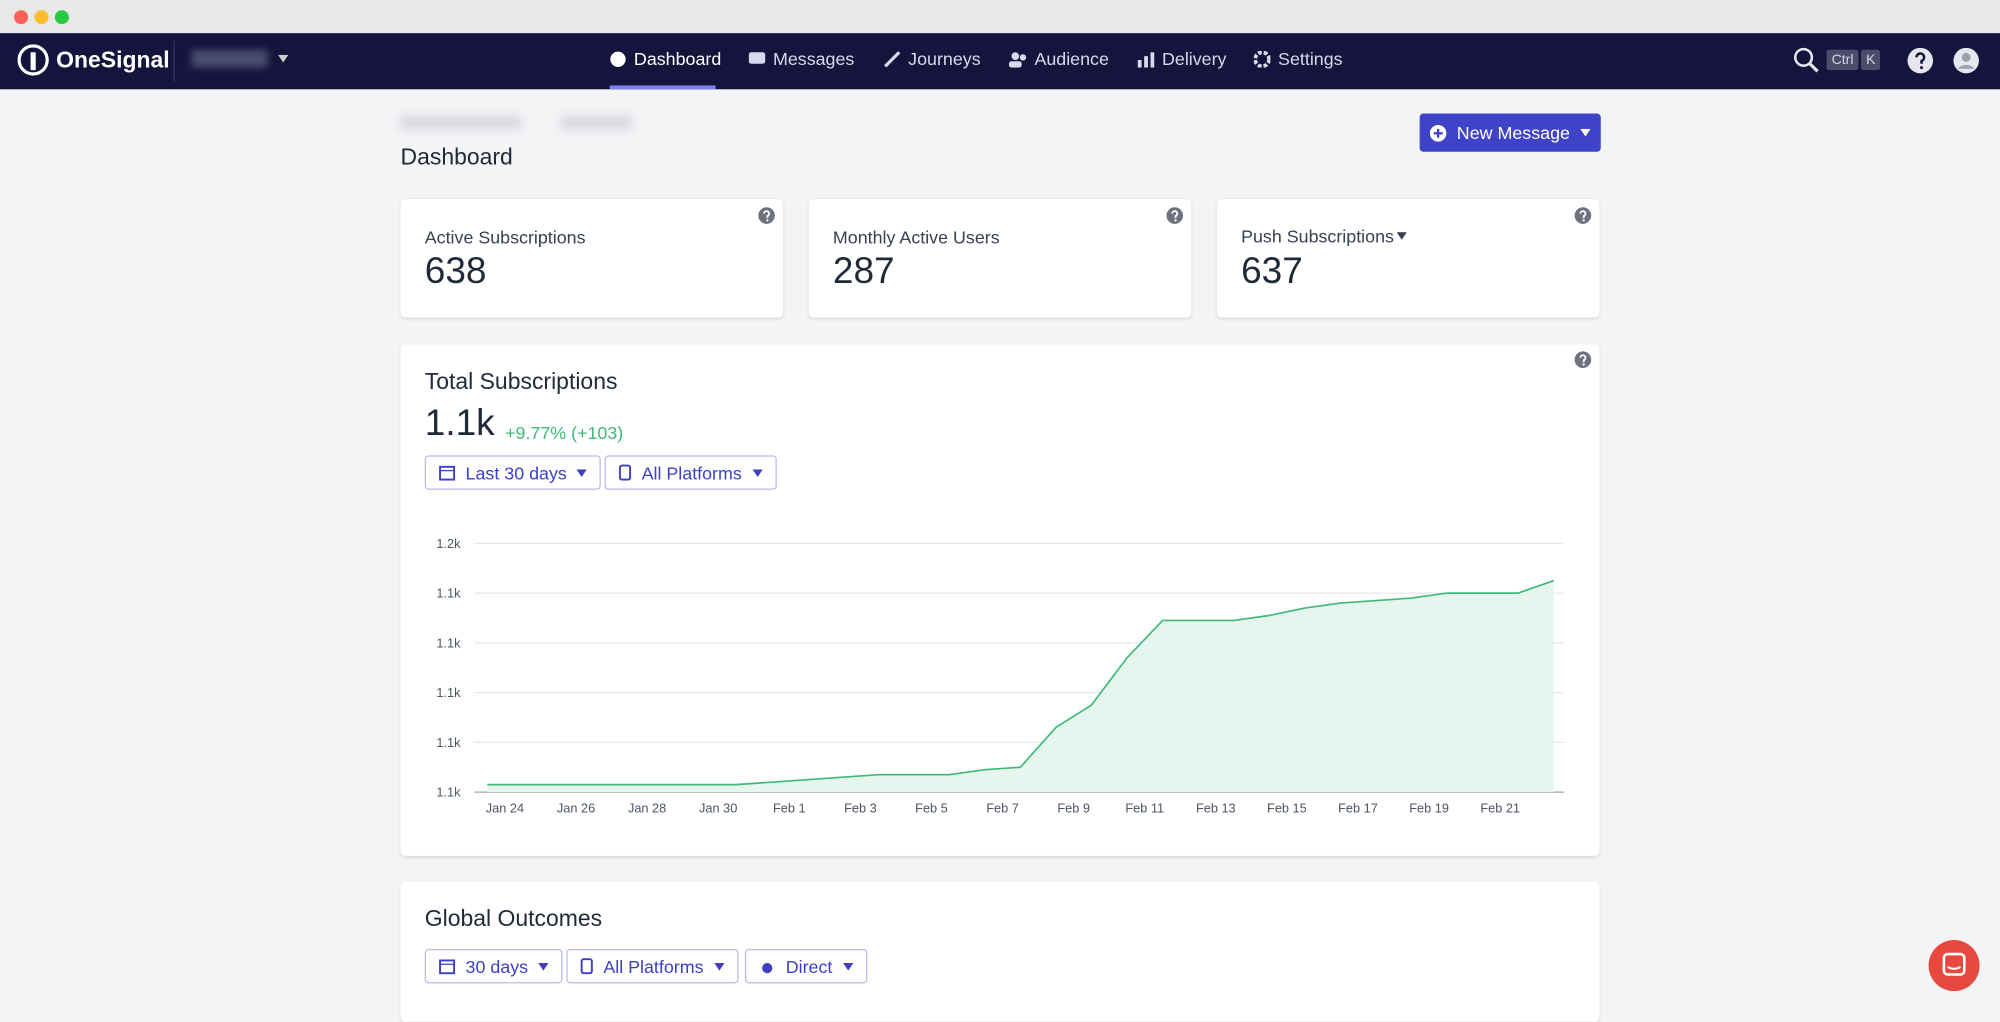 The width and height of the screenshot is (2000, 1022). Describe the element at coordinates (1870, 60) in the screenshot. I see `shortcut-key: K` at that location.